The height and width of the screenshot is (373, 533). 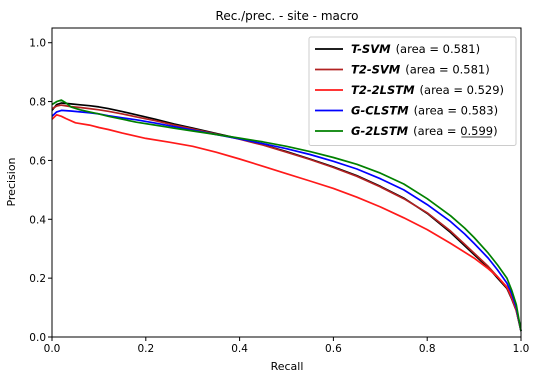 What do you see at coordinates (456, 111) in the screenshot?
I see `legend-series-area: (area = 0.583)` at bounding box center [456, 111].